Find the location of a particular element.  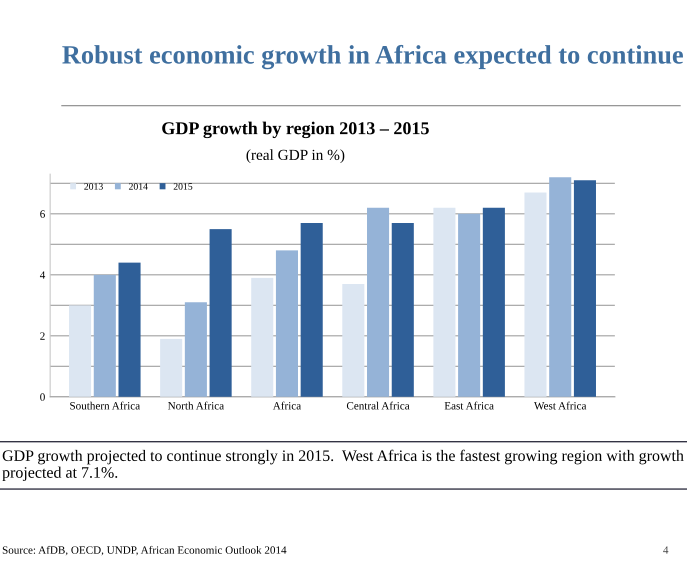

x-tick-label: West Africa is located at coordinates (560, 406).